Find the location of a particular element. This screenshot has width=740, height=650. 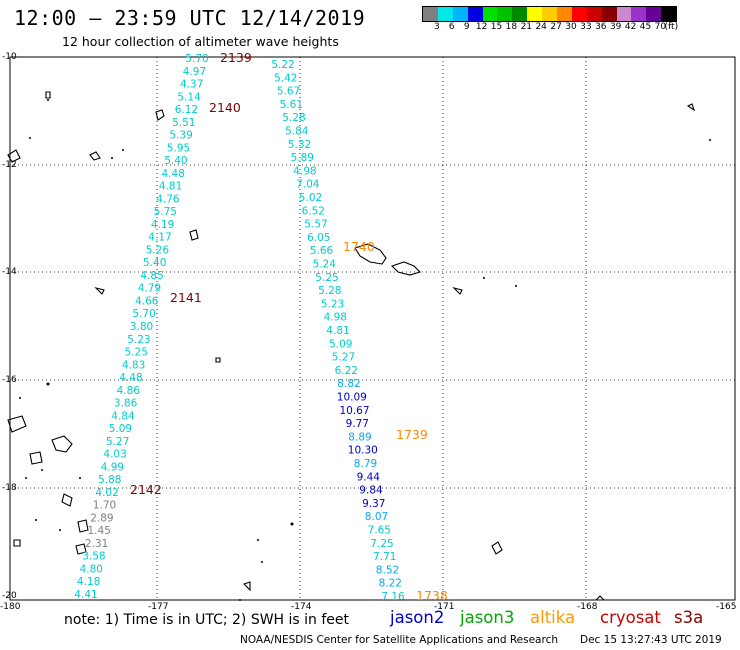

wave-height-label: 5.23 is located at coordinates (332, 304).